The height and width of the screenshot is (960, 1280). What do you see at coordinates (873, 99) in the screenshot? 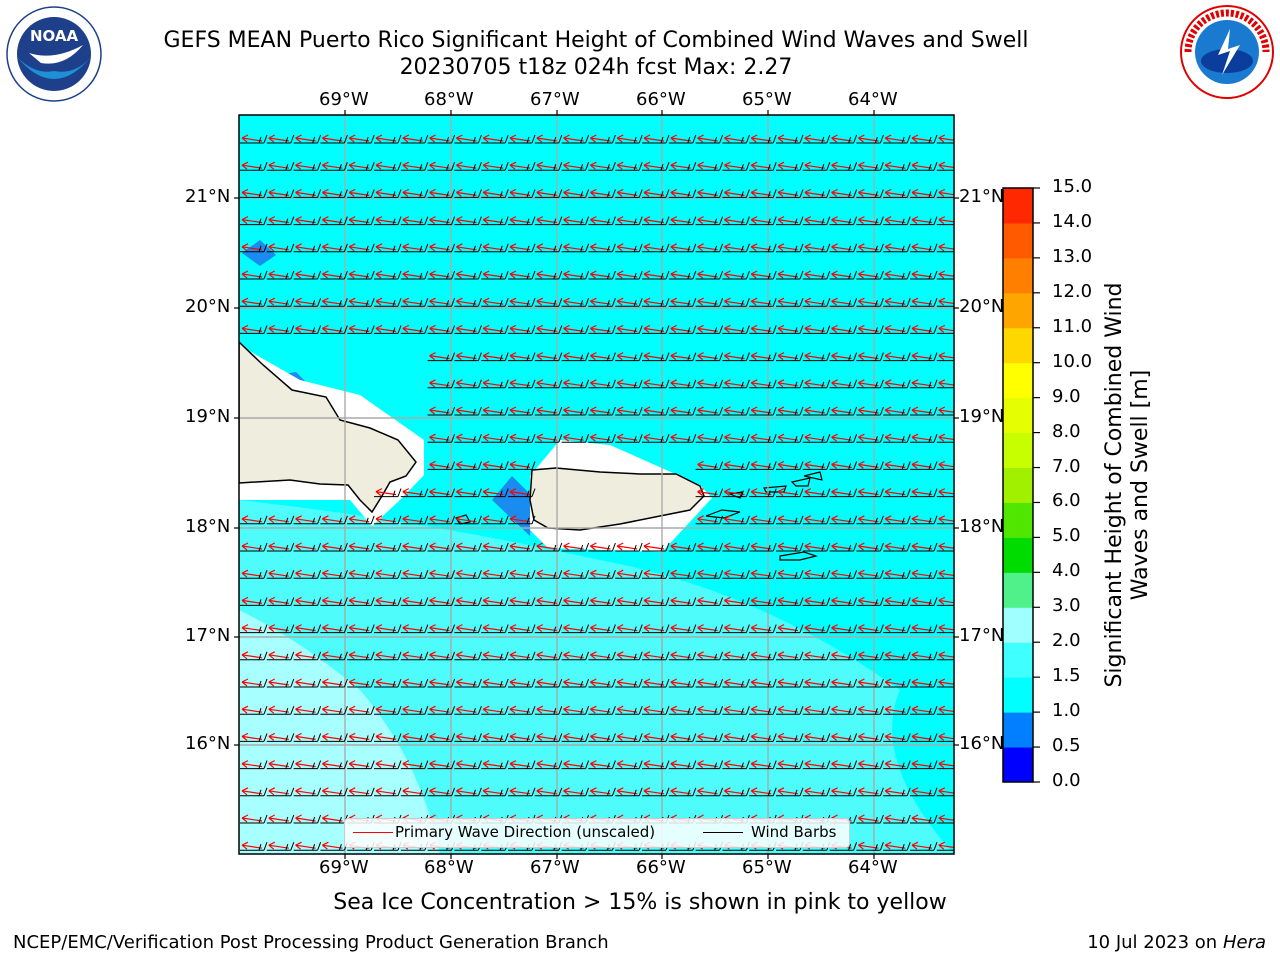
I see `lon-label-top: 64°W` at bounding box center [873, 99].